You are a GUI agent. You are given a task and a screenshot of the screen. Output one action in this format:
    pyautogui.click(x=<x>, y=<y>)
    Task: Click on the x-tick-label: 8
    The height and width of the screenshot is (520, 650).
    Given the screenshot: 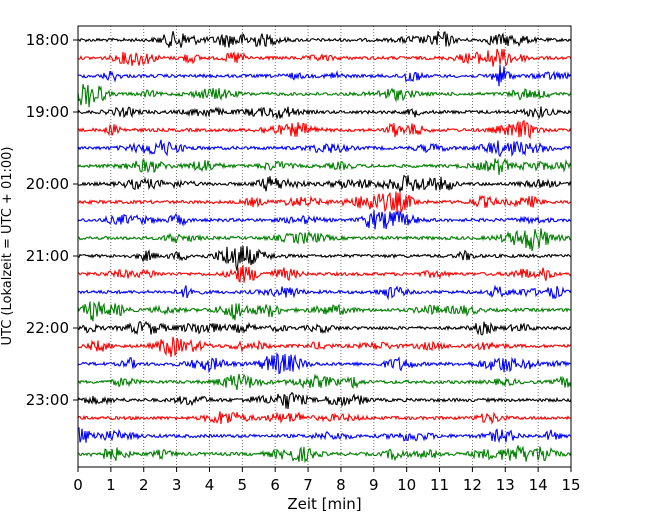 What is the action you would take?
    pyautogui.click(x=341, y=485)
    